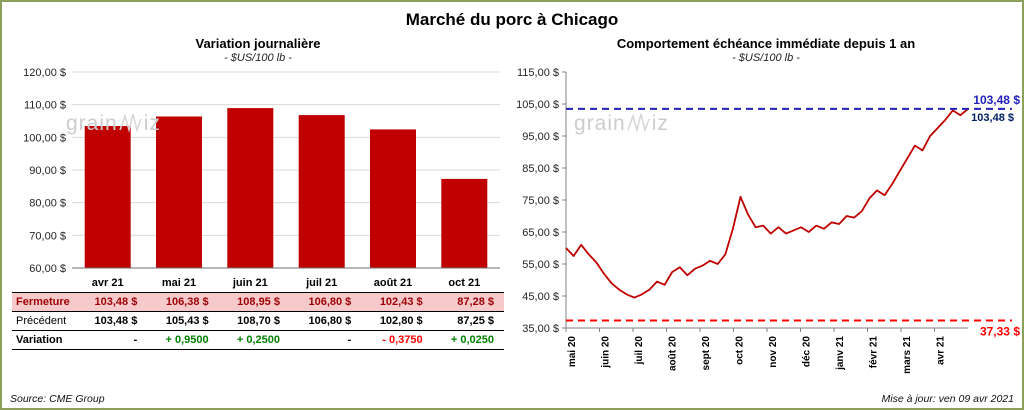 The height and width of the screenshot is (410, 1024). I want to click on svg-text: févr 21, so click(874, 352).